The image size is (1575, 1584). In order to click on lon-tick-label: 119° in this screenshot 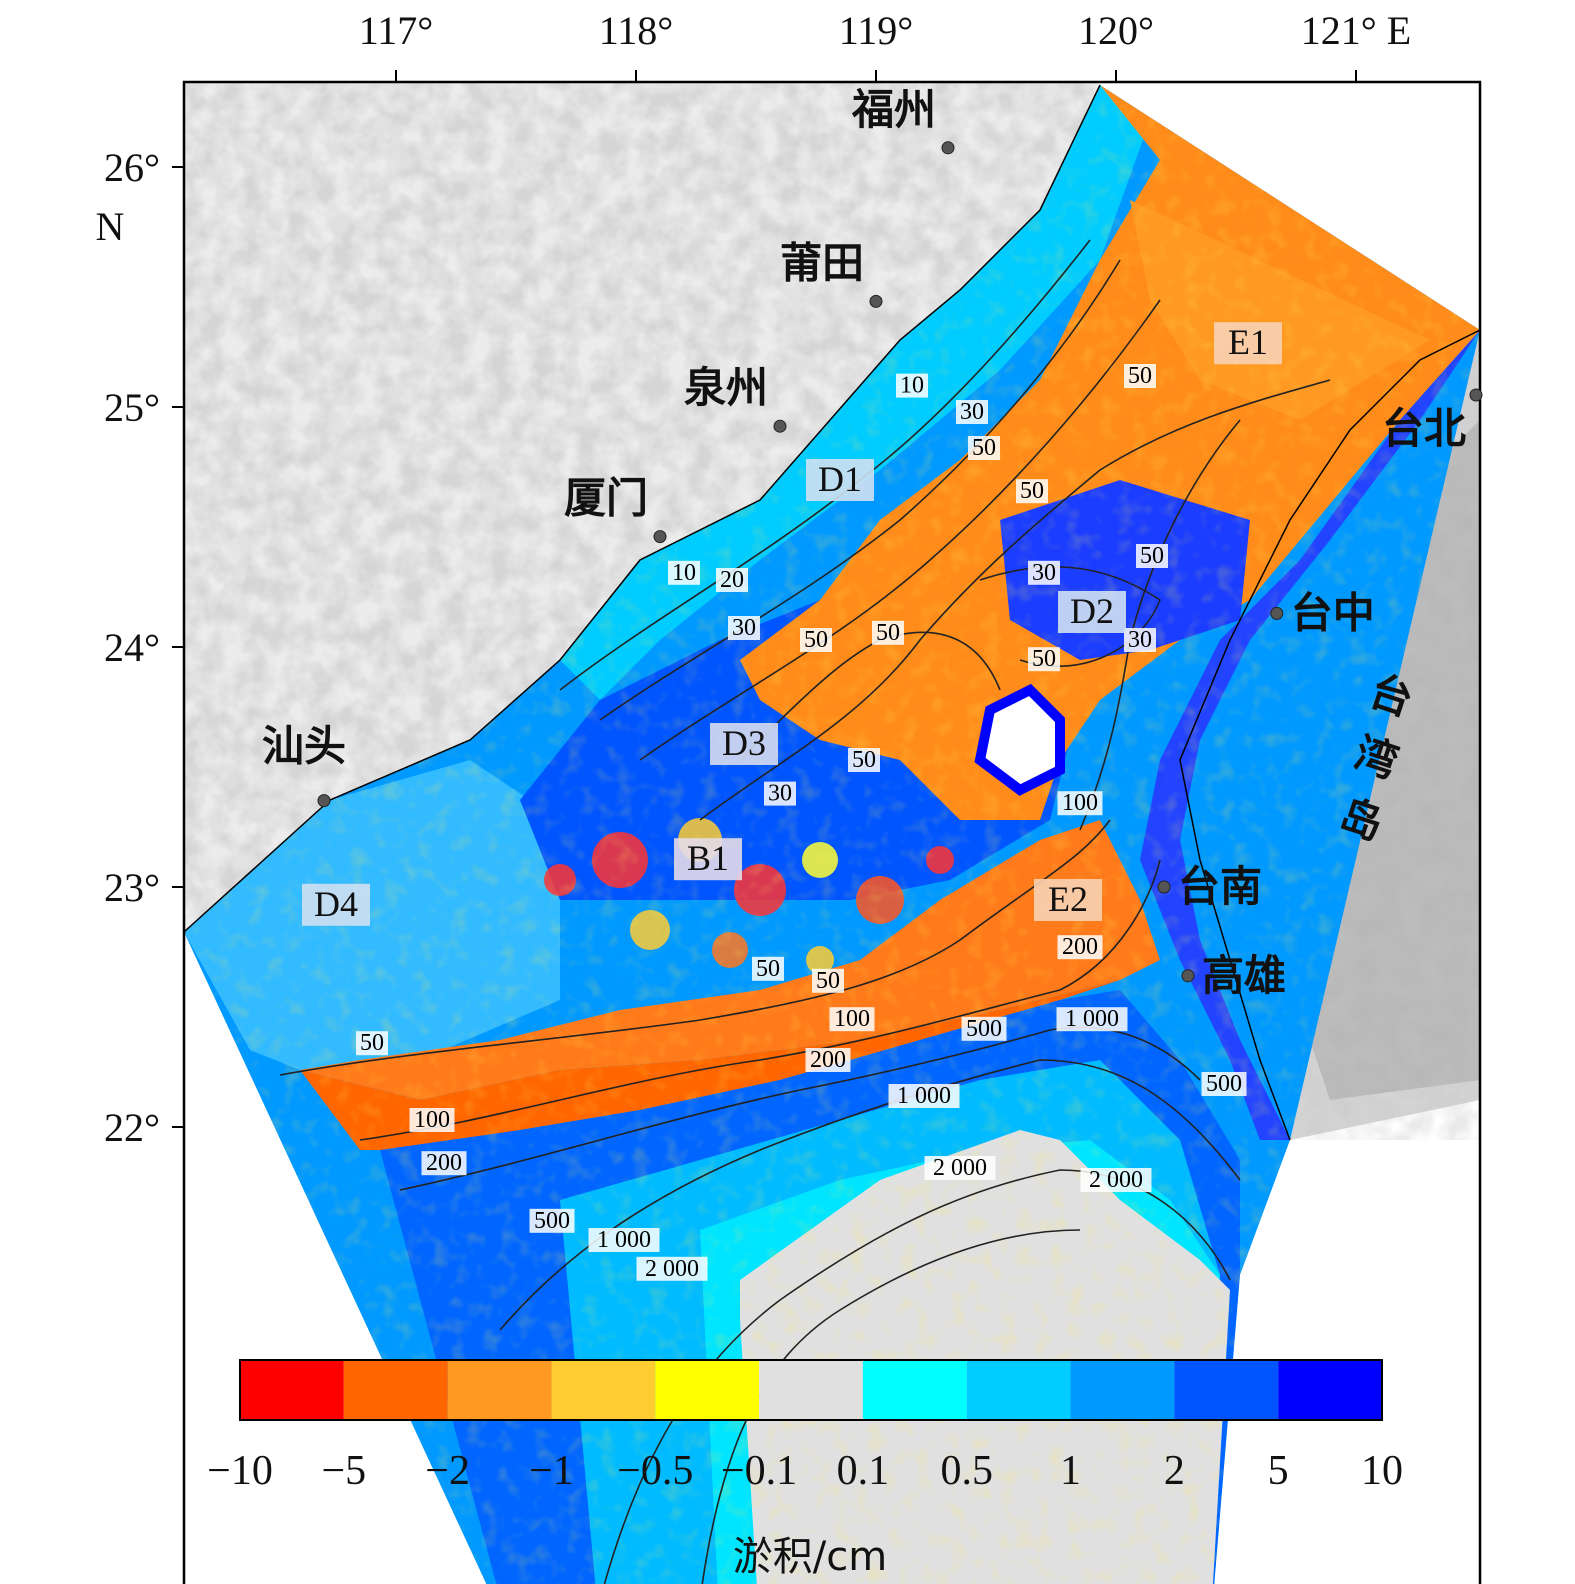, I will do `click(876, 30)`.